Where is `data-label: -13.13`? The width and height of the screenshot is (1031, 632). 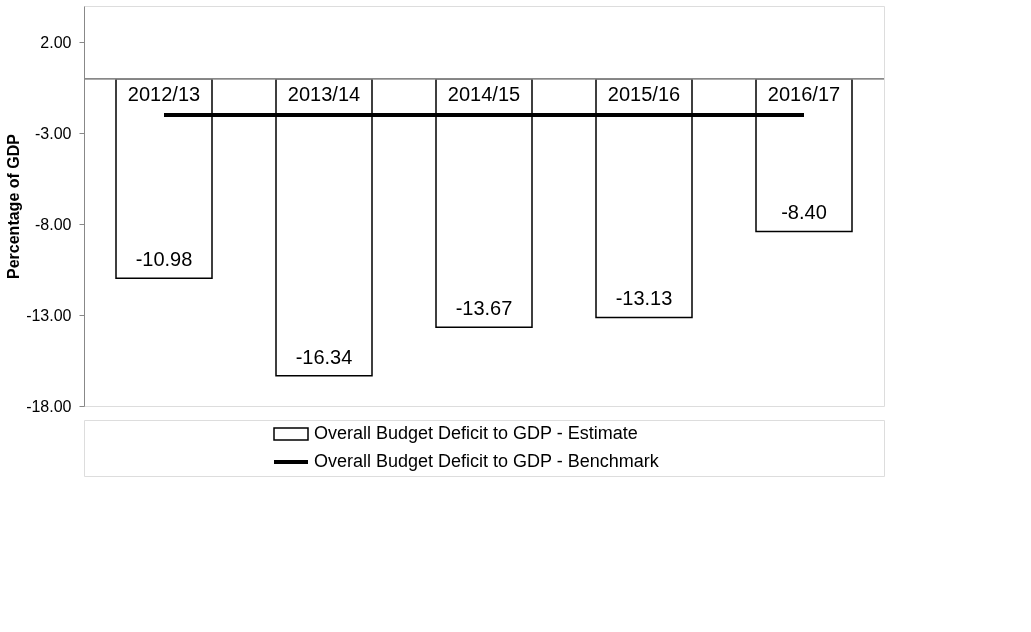
data-label: -13.13 is located at coordinates (644, 298).